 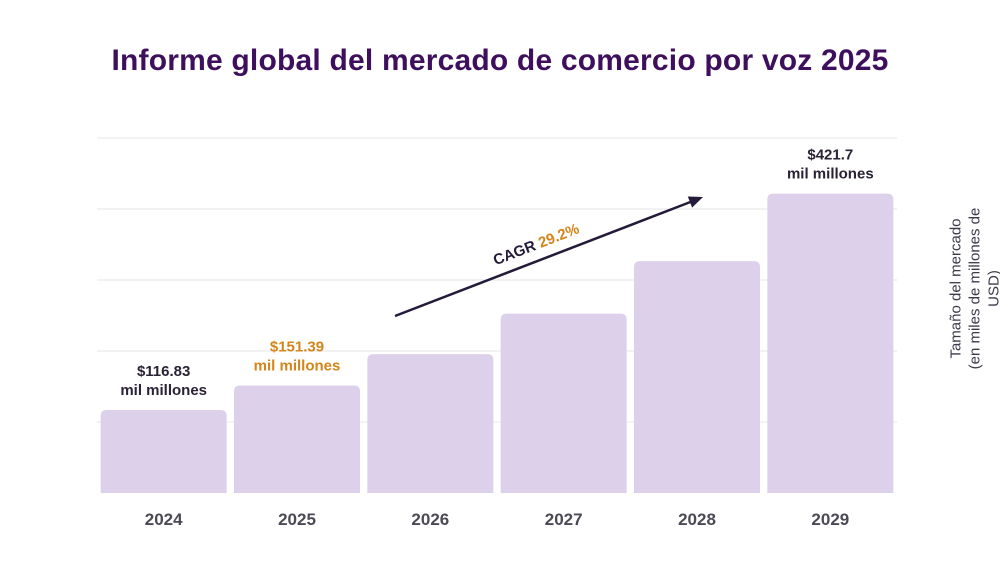 What do you see at coordinates (830, 174) in the screenshot?
I see `data-label-unit-2029: mil millones` at bounding box center [830, 174].